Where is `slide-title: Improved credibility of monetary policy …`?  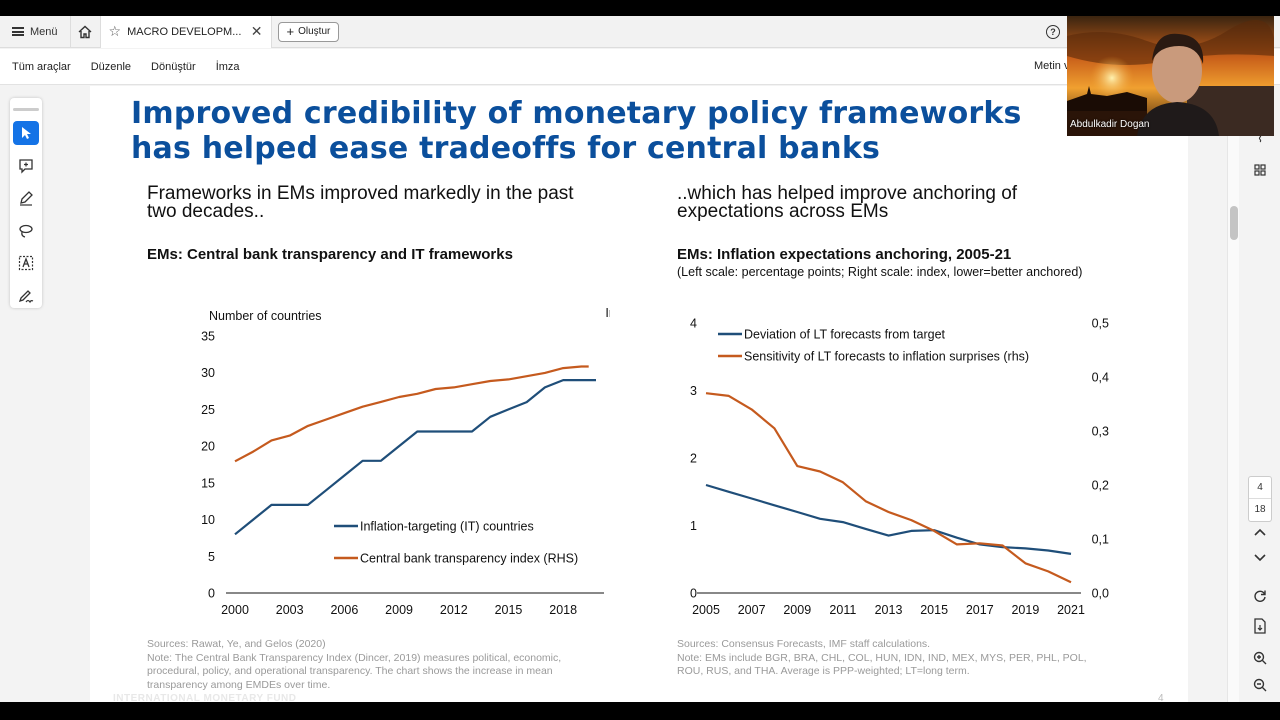
slide-title: Improved credibility of monetary policy … is located at coordinates (576, 131).